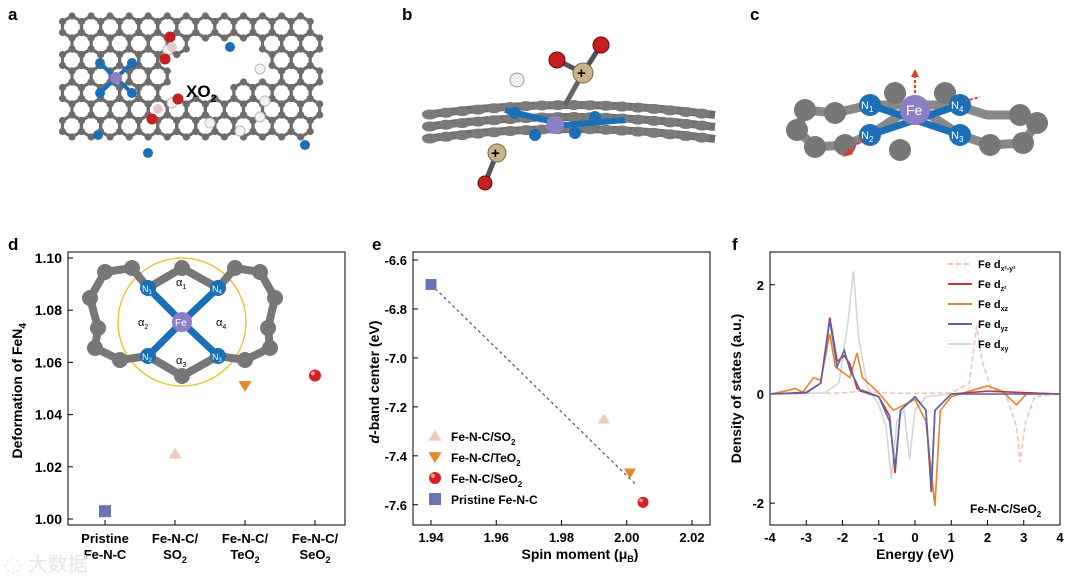 The width and height of the screenshot is (1080, 580). I want to click on graphene-lattice, so click(191, 85).